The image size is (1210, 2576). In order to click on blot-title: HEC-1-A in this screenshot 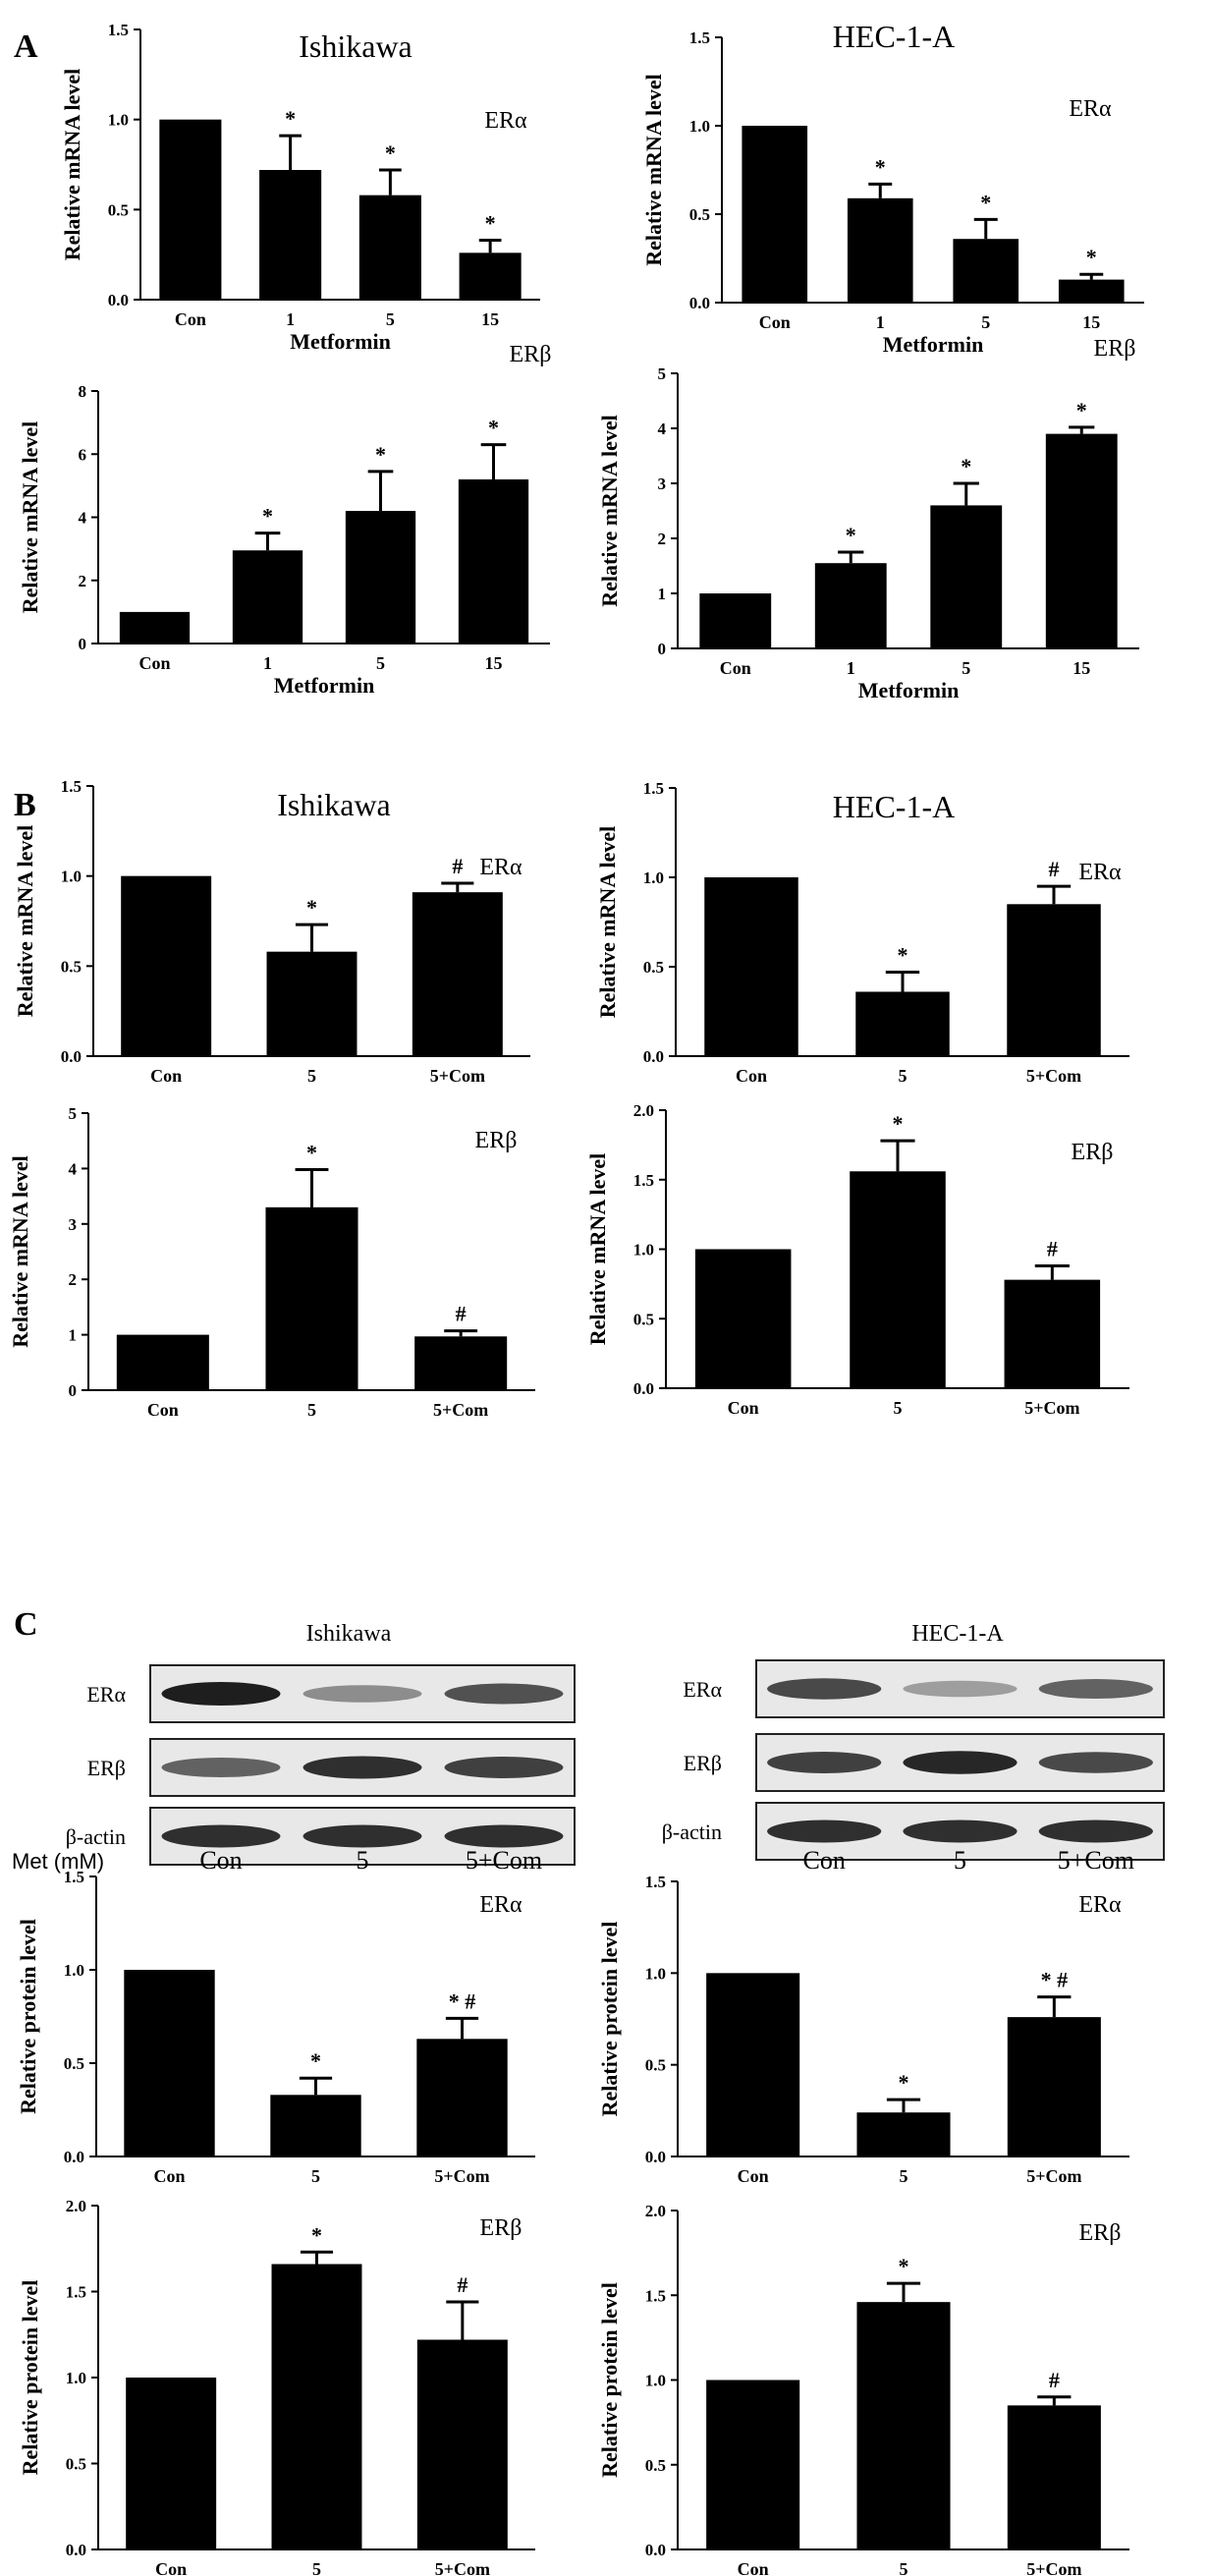, I will do `click(957, 1634)`.